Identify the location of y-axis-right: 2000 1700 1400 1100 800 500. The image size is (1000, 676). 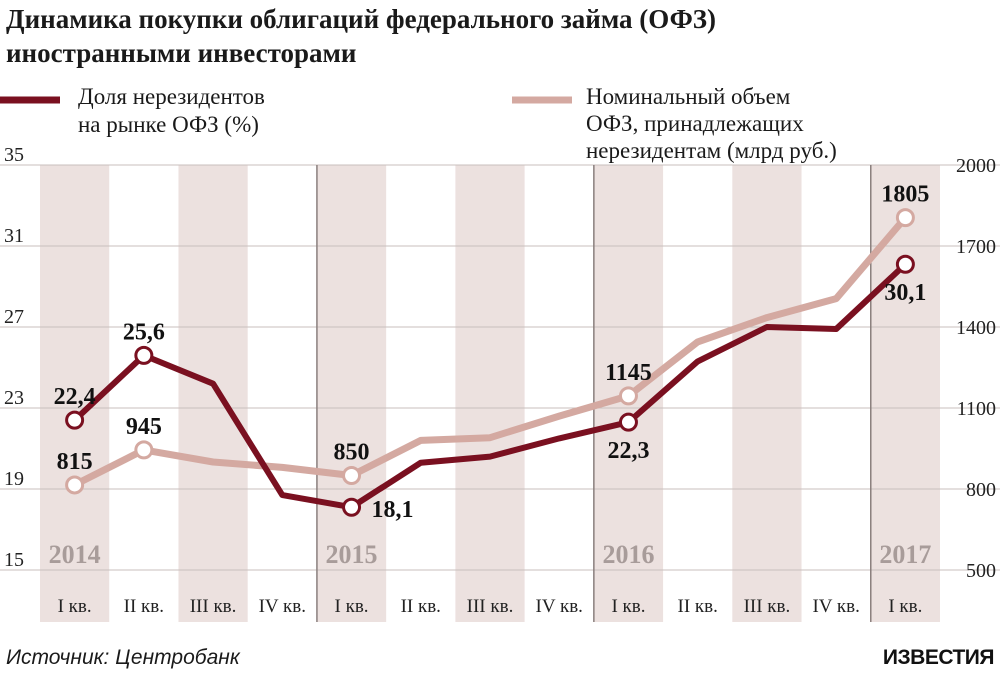
(976, 368).